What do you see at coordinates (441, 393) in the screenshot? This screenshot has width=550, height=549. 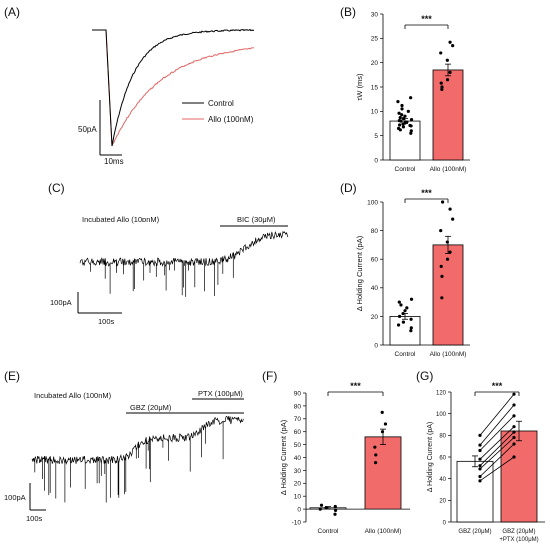 I see `y-tick-label: 120` at bounding box center [441, 393].